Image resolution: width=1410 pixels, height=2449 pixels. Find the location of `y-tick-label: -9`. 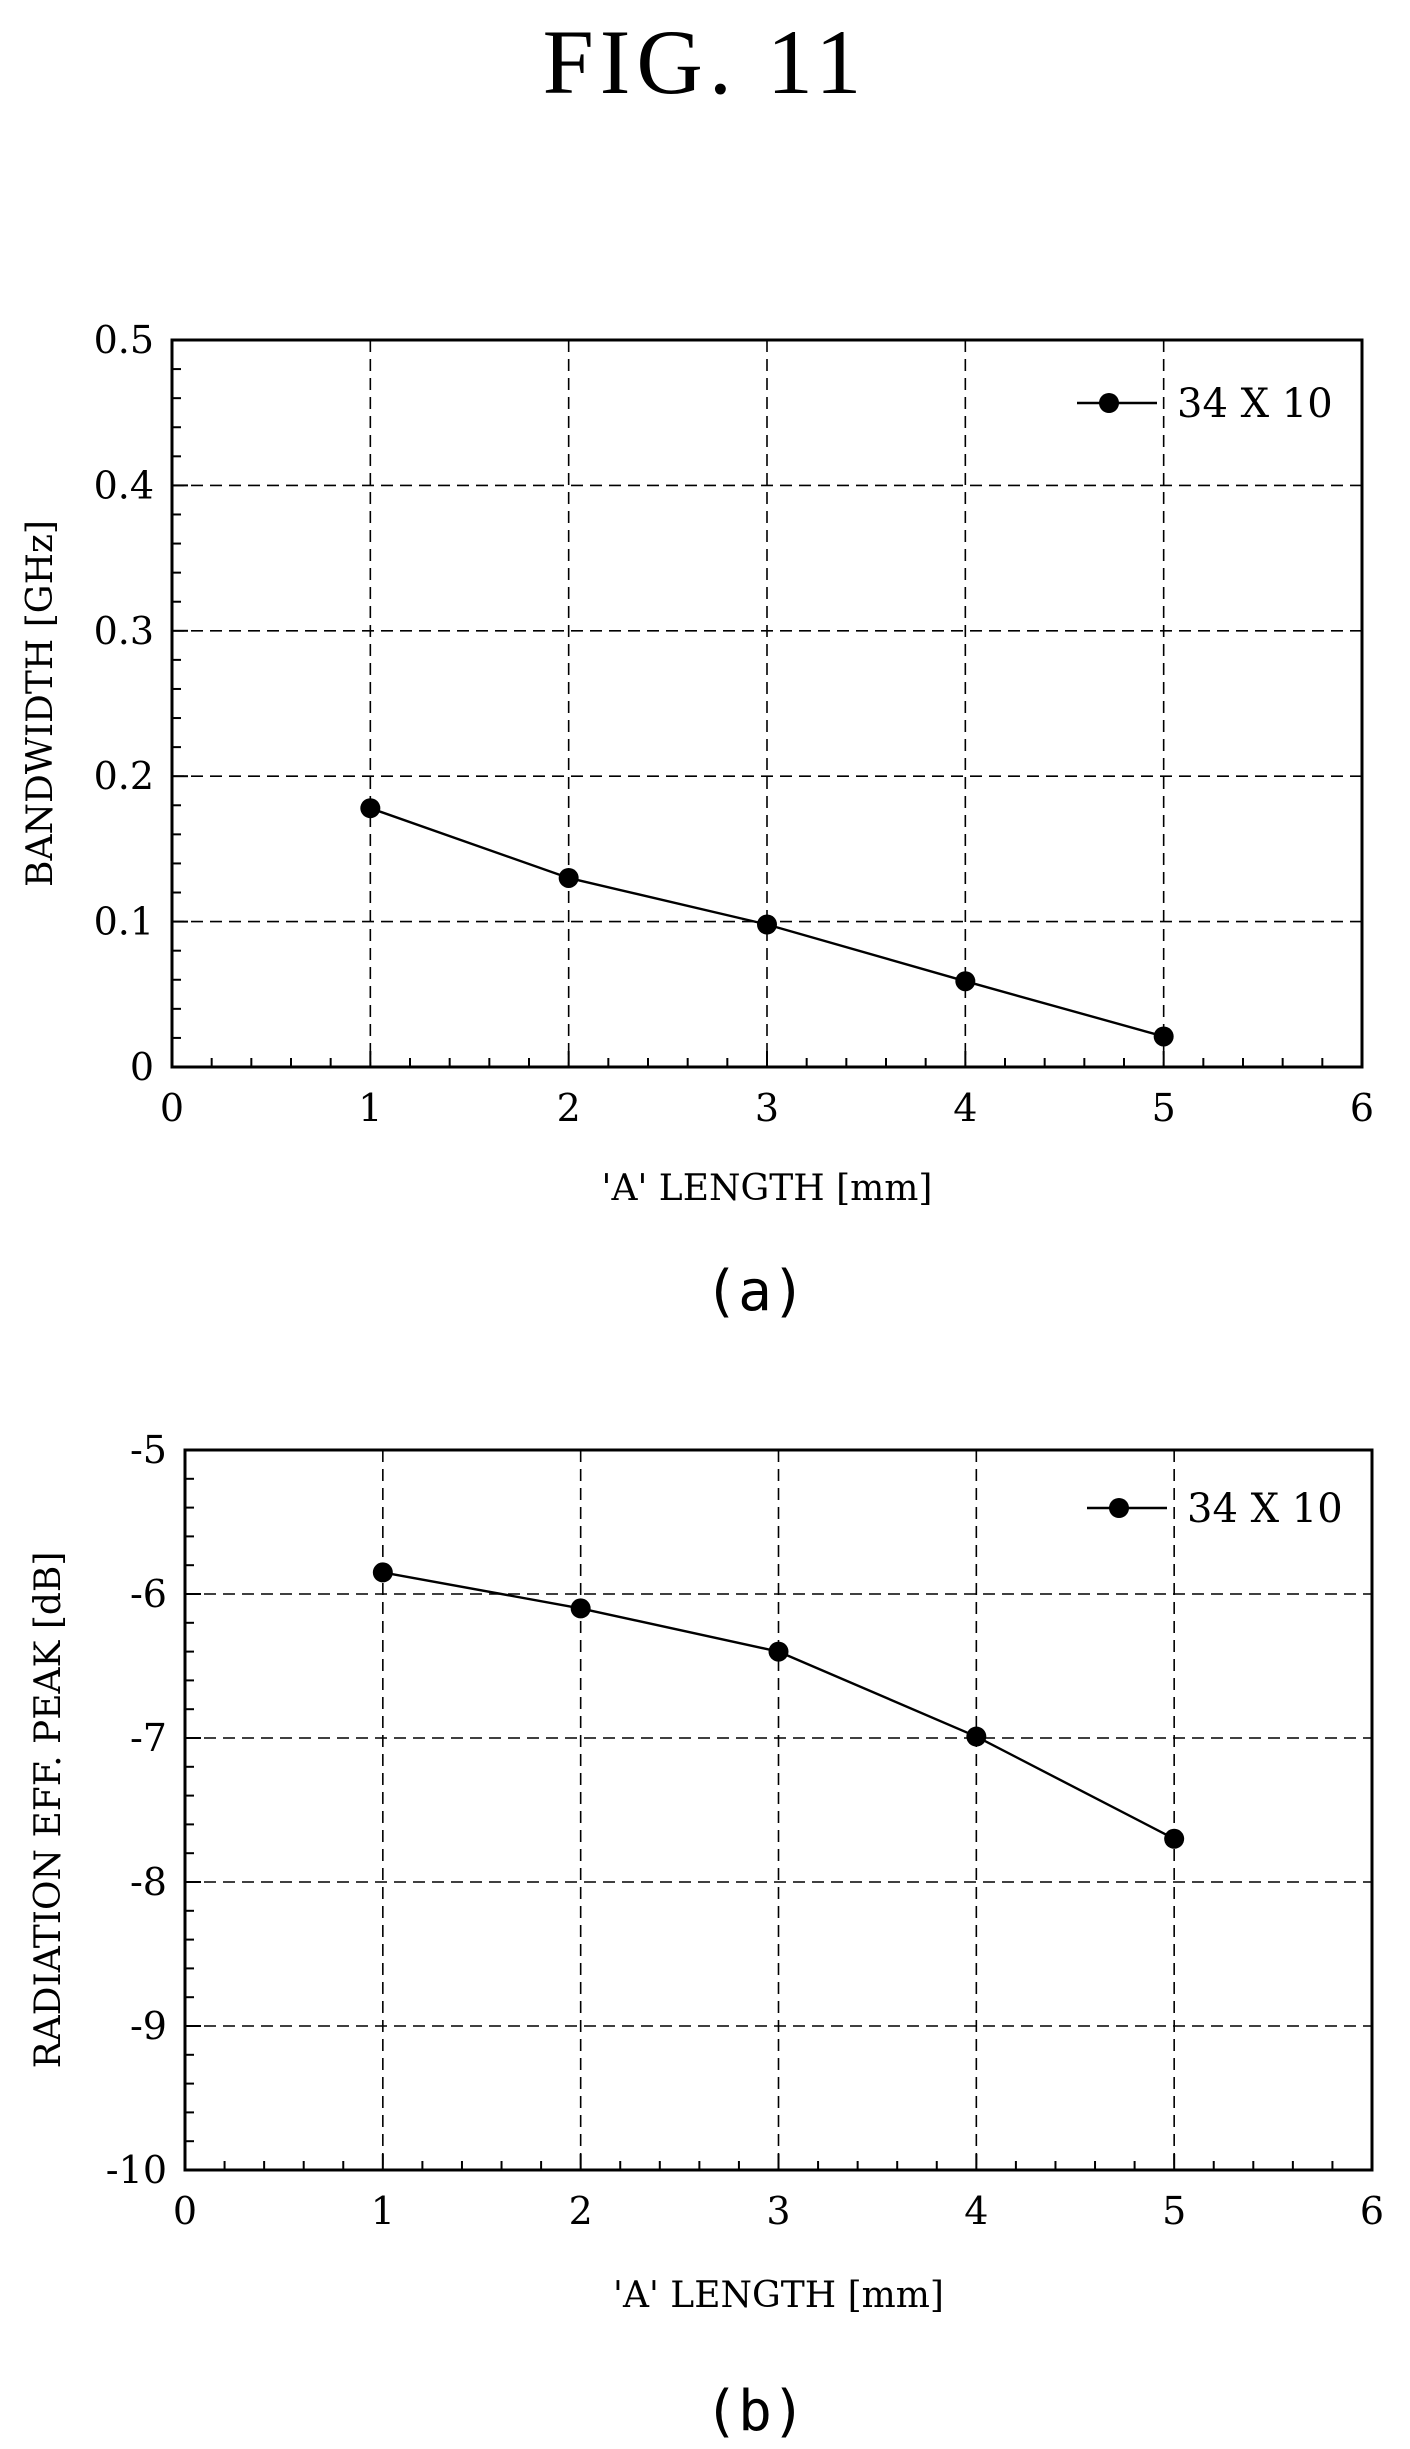

y-tick-label: -9 is located at coordinates (148, 2026).